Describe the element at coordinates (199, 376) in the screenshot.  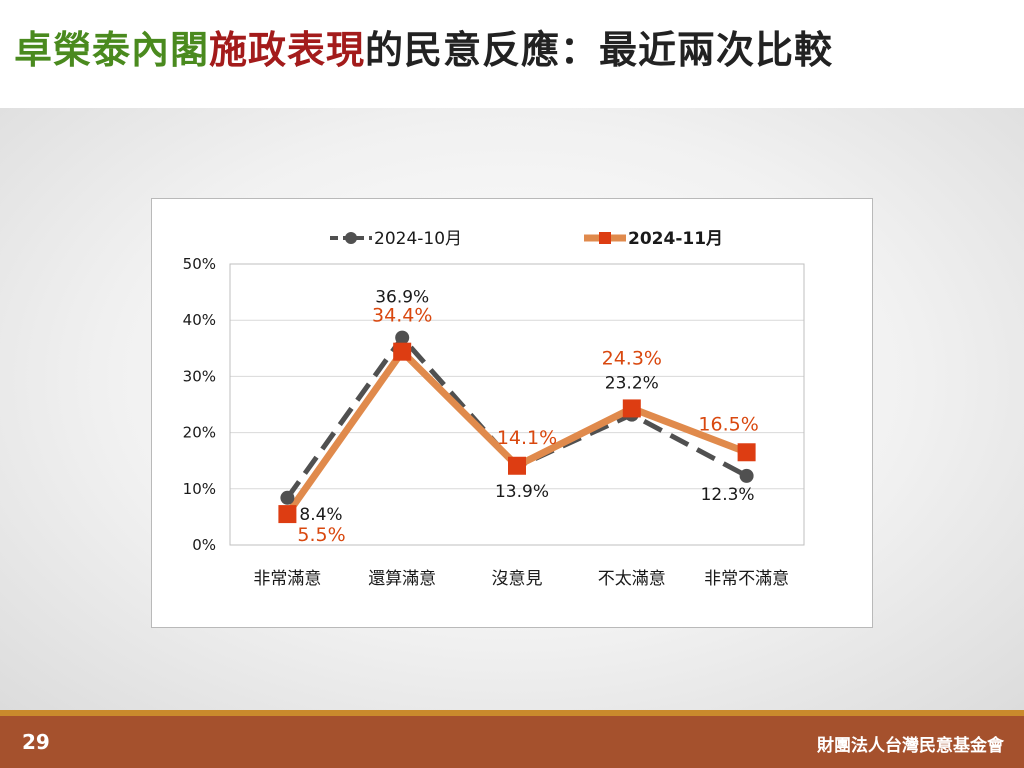
I see `y-tick-label: 30%` at that location.